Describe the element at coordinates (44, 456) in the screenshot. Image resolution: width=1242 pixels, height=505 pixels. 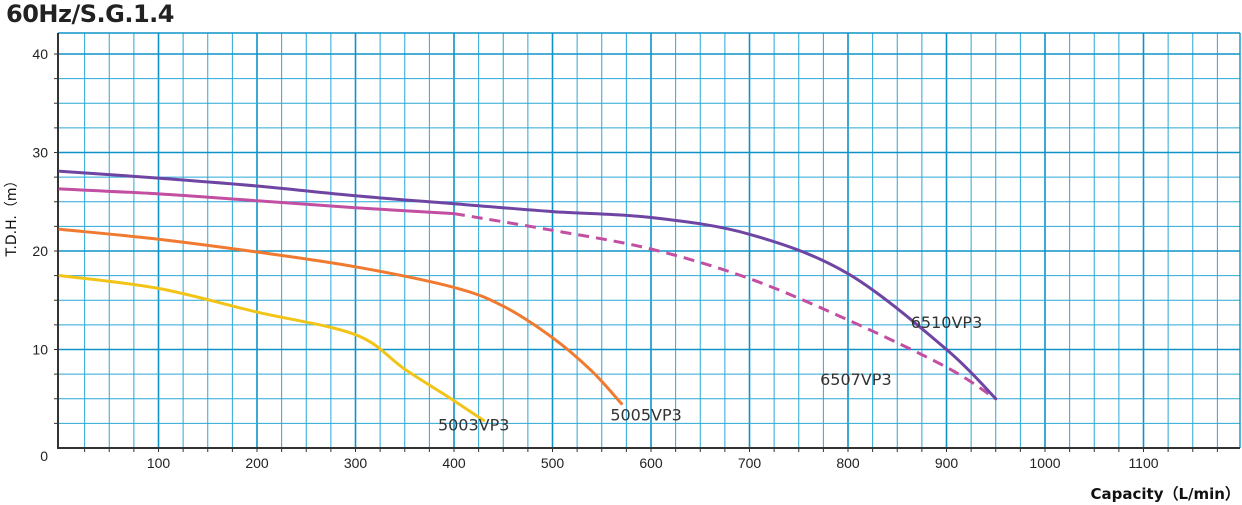
I see `y-tick-label: 0` at that location.